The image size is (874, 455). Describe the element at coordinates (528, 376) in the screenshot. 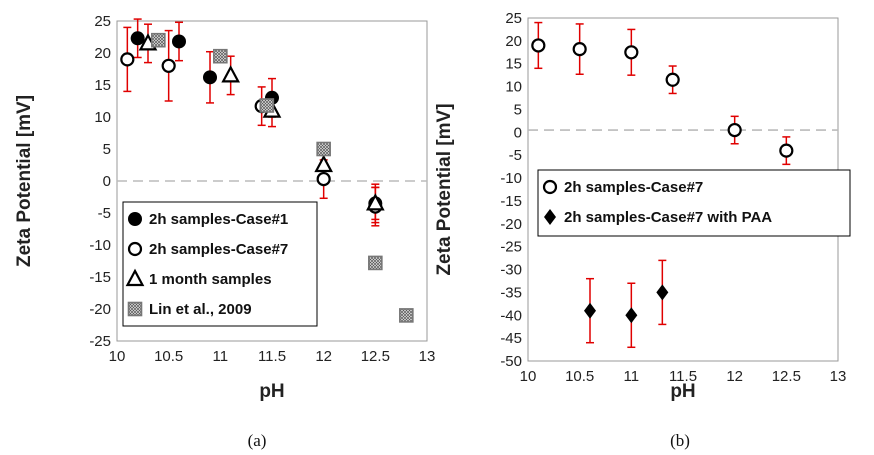

I see `x-tick-label-b: 10` at that location.